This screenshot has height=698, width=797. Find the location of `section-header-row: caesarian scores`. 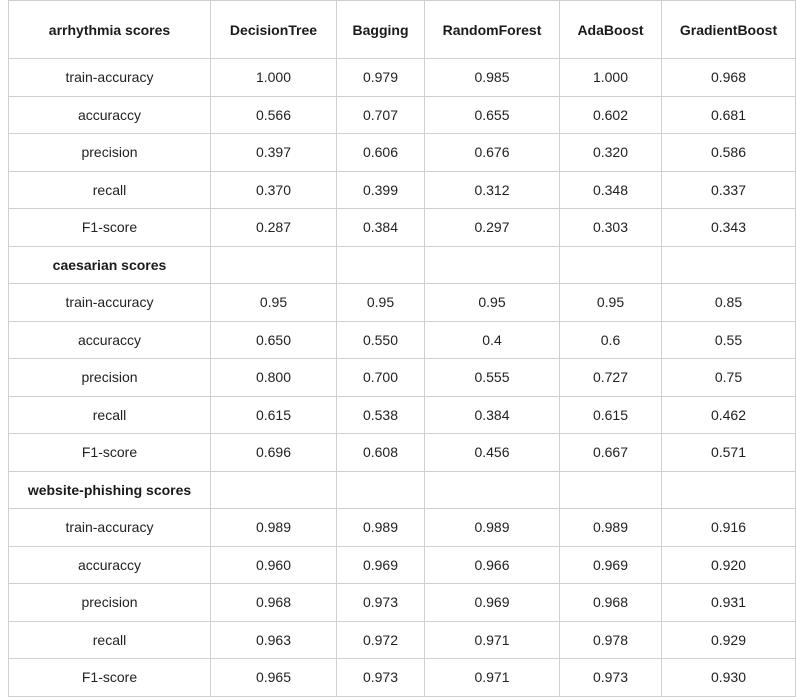

section-header-row: caesarian scores is located at coordinates (402, 264).